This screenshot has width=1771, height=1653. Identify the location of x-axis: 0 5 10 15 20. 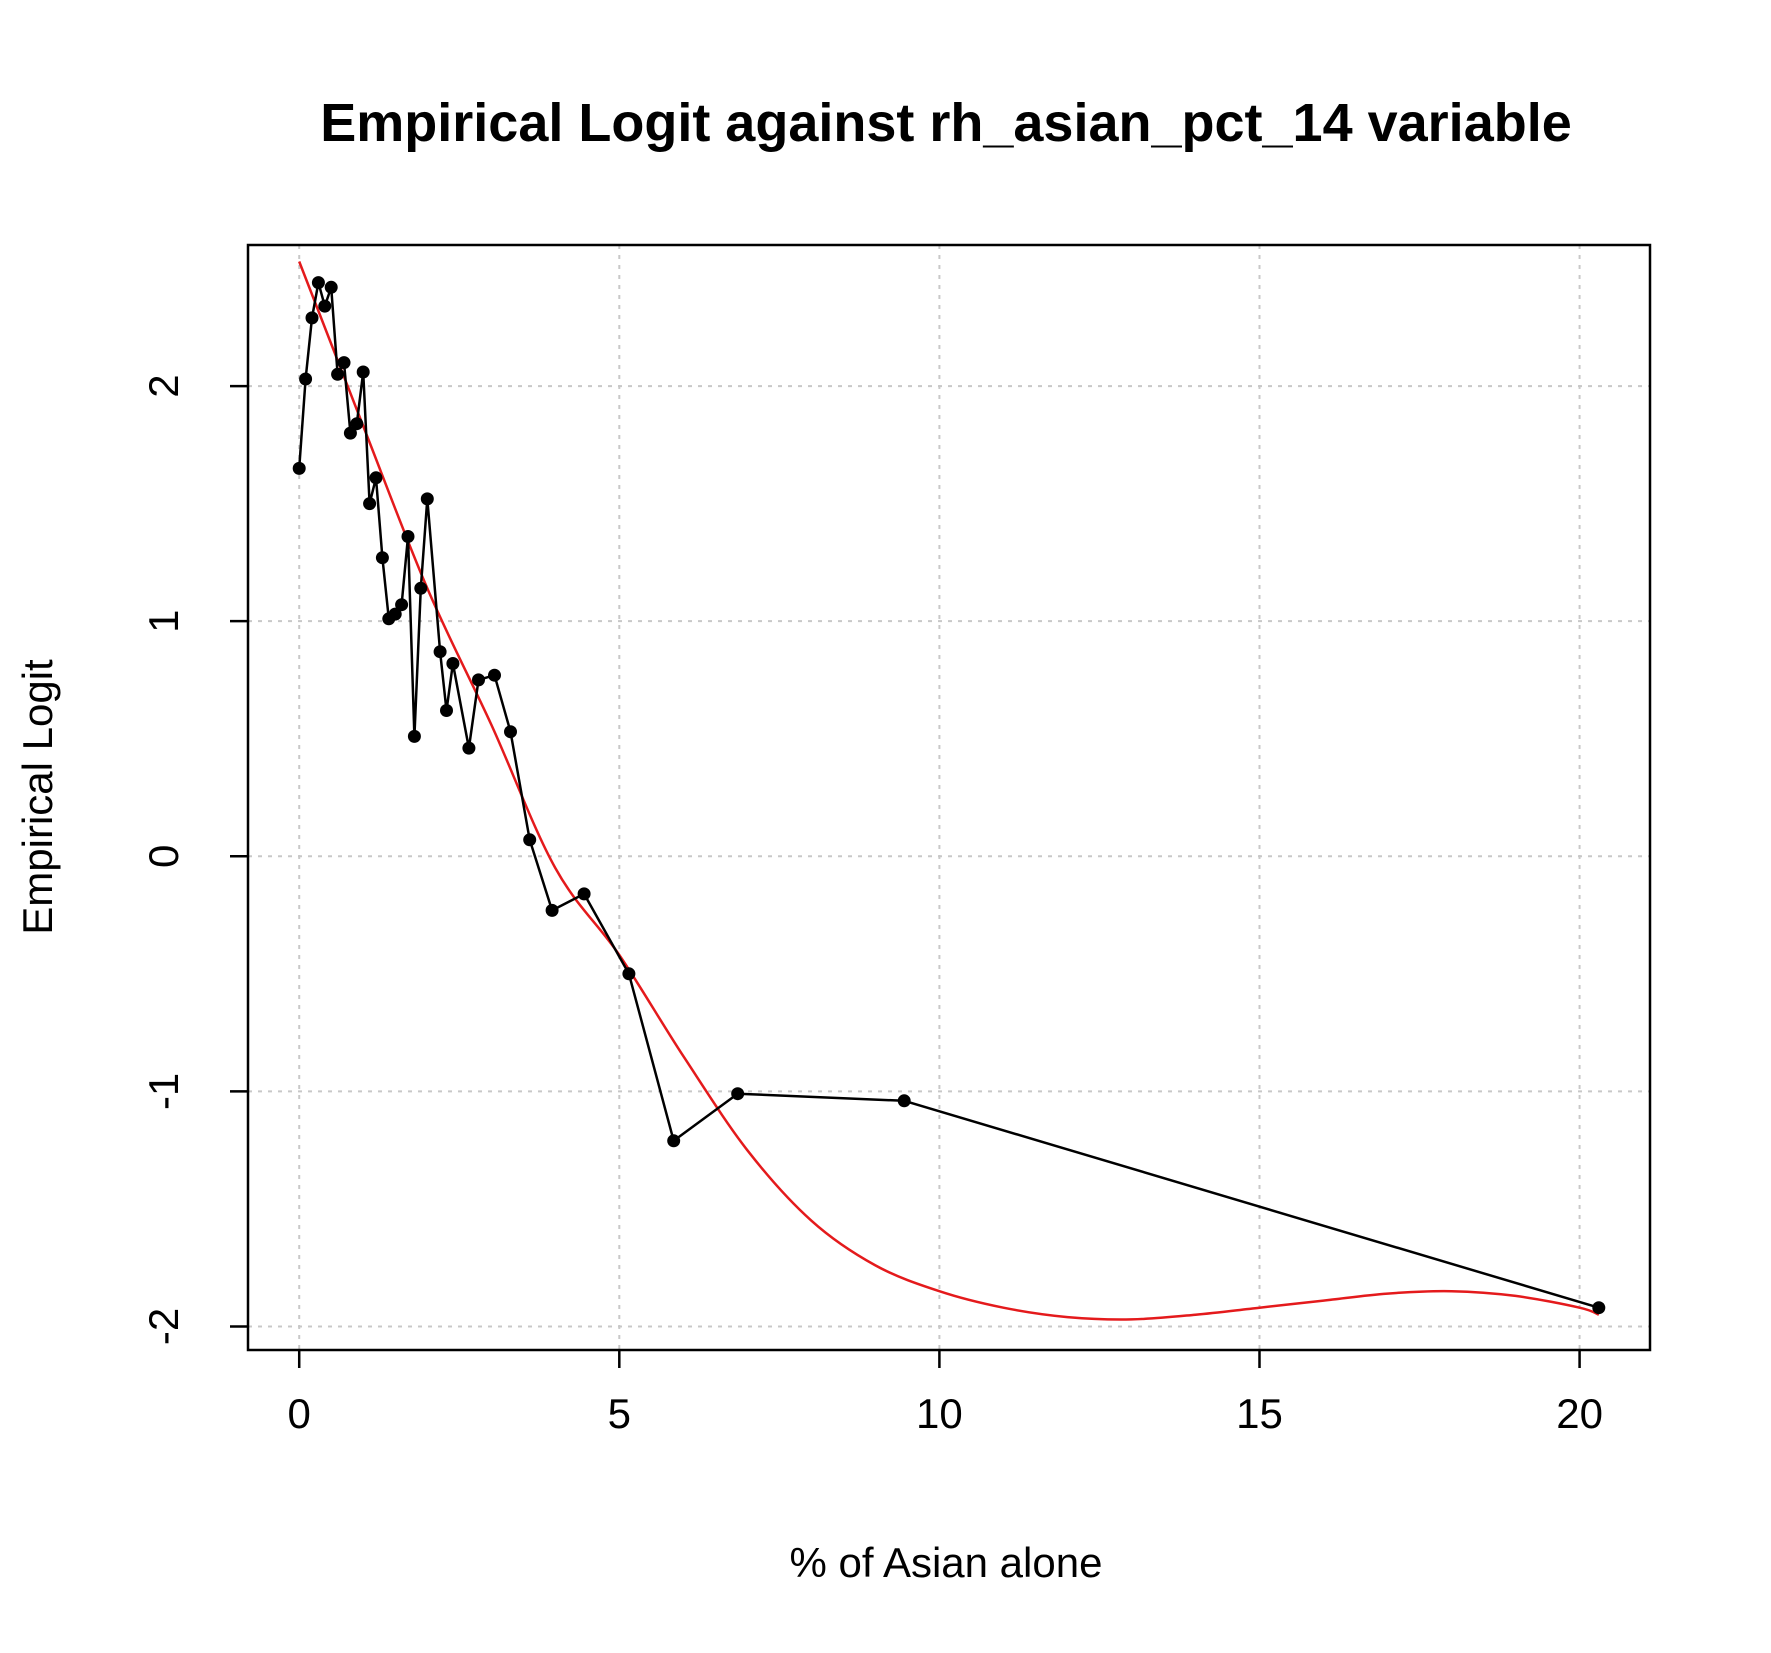
(945, 1393).